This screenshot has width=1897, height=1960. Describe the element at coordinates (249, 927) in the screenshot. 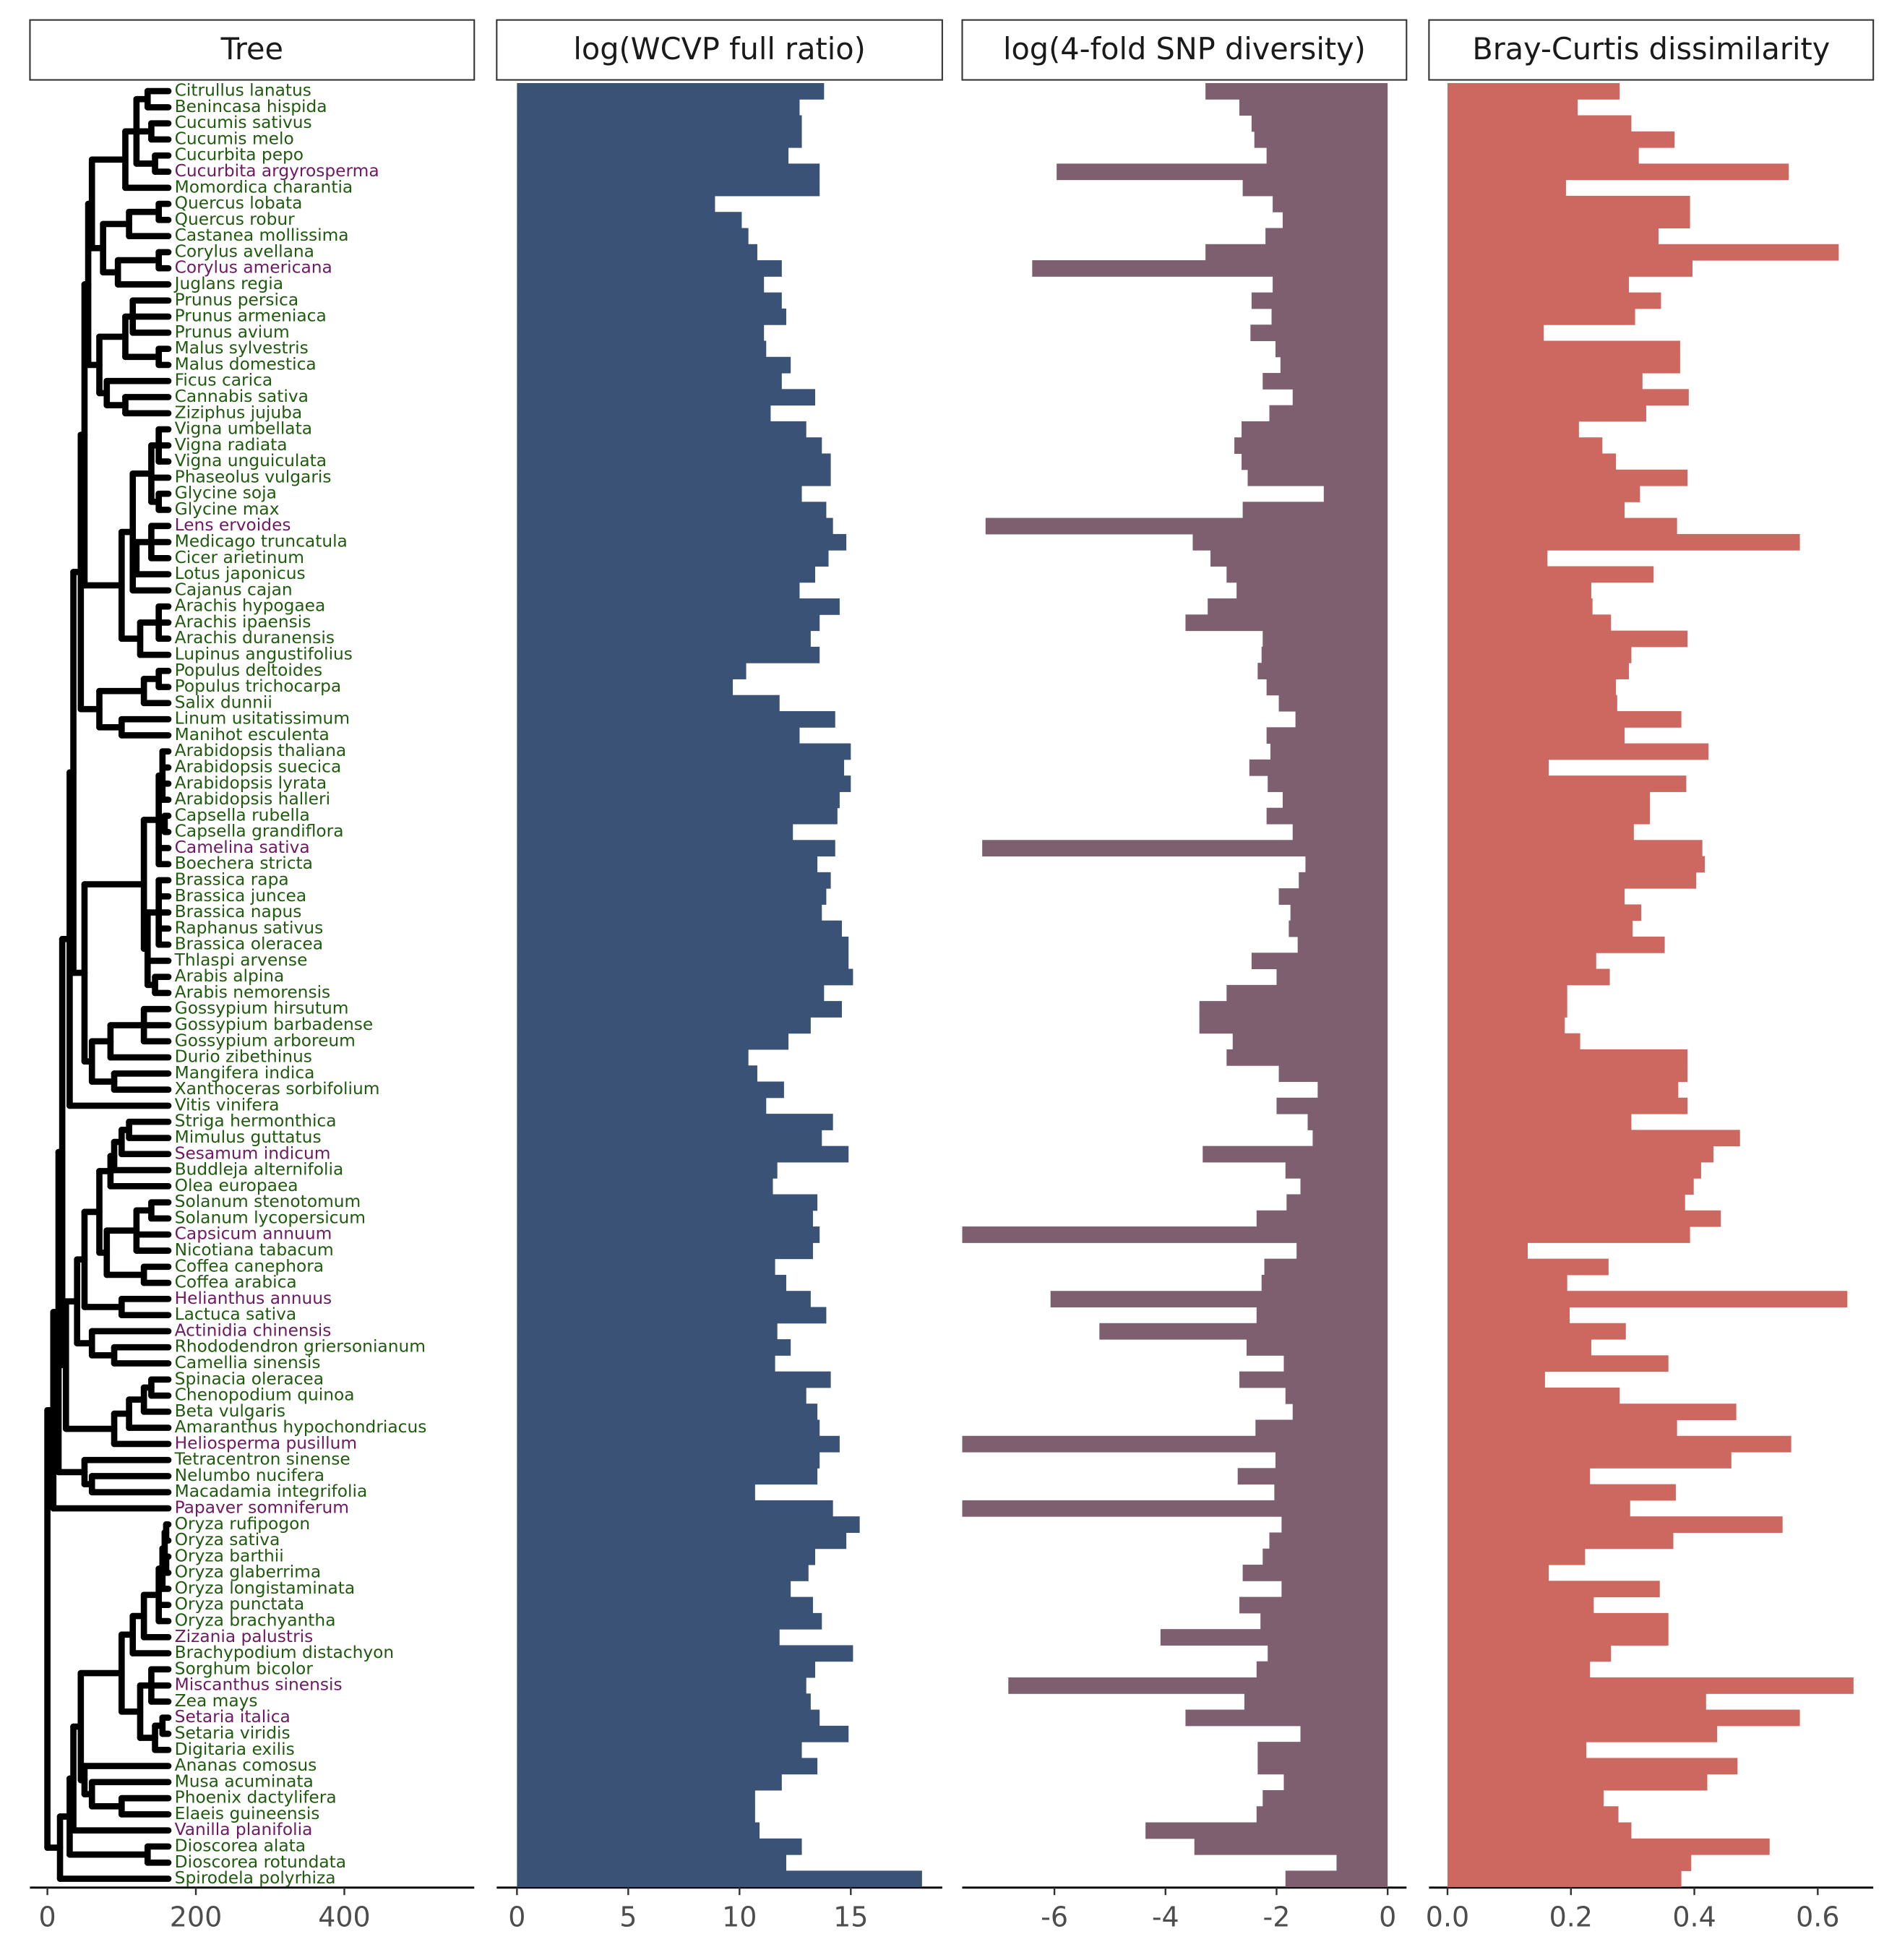

I see `tip-label: Raphanus sativus` at that location.